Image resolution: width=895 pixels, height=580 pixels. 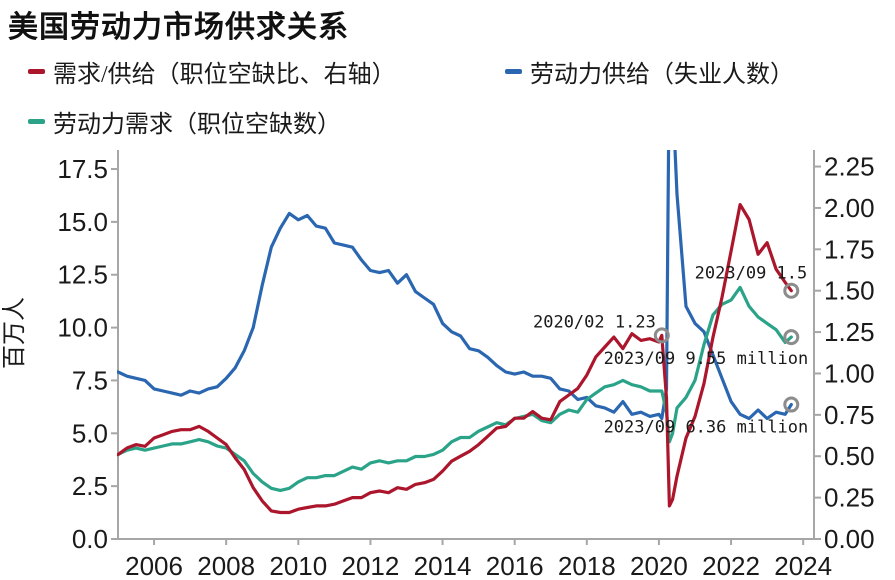 I want to click on right-tick-label: 1.75, so click(x=849, y=249).